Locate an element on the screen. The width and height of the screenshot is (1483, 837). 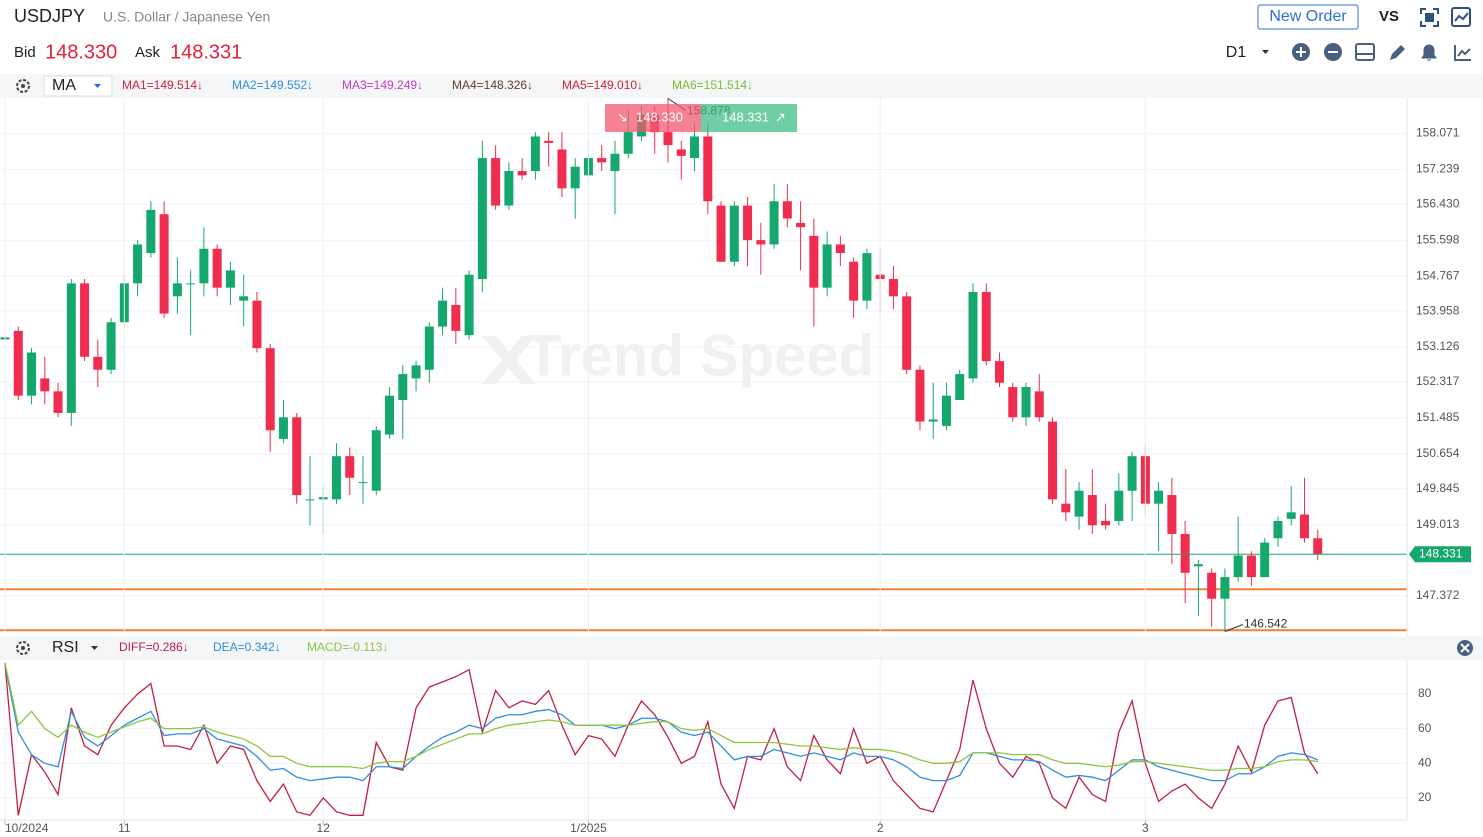
new-order-label: New Order is located at coordinates (1308, 16).